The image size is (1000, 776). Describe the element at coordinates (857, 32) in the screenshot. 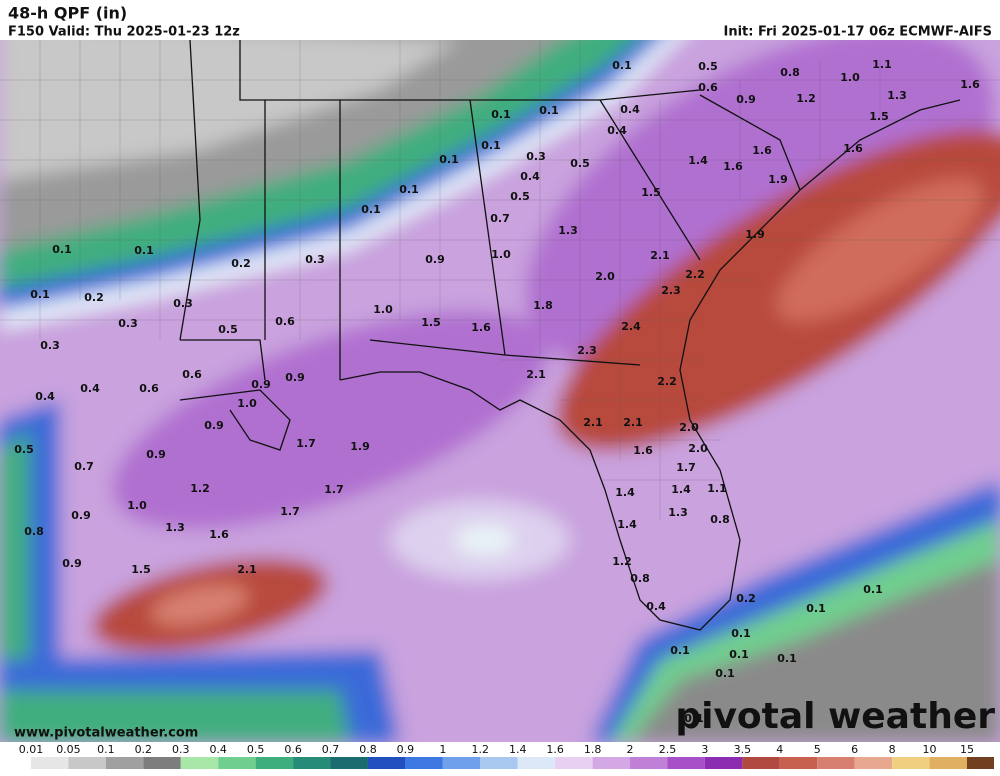

I see `init-time: Init: Fri 2025-01-17 06z ECMWF-AIFS` at that location.